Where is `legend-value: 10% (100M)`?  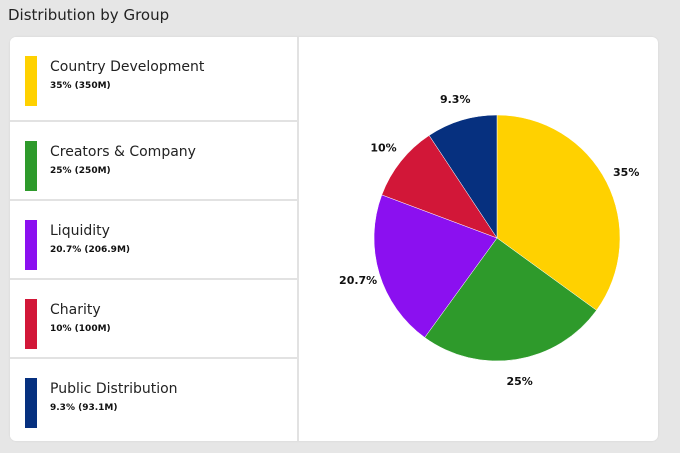 legend-value: 10% (100M) is located at coordinates (80, 329).